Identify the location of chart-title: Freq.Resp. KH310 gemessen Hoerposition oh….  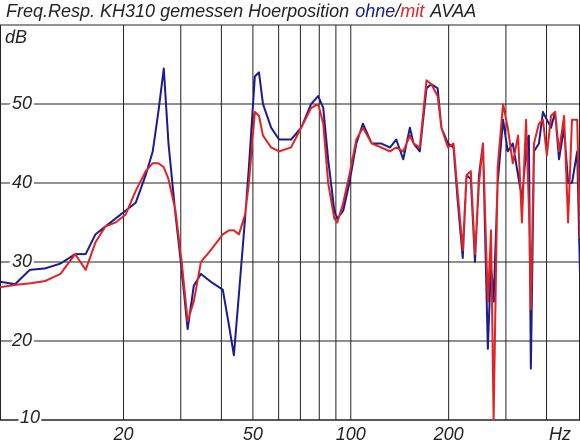
(241, 11).